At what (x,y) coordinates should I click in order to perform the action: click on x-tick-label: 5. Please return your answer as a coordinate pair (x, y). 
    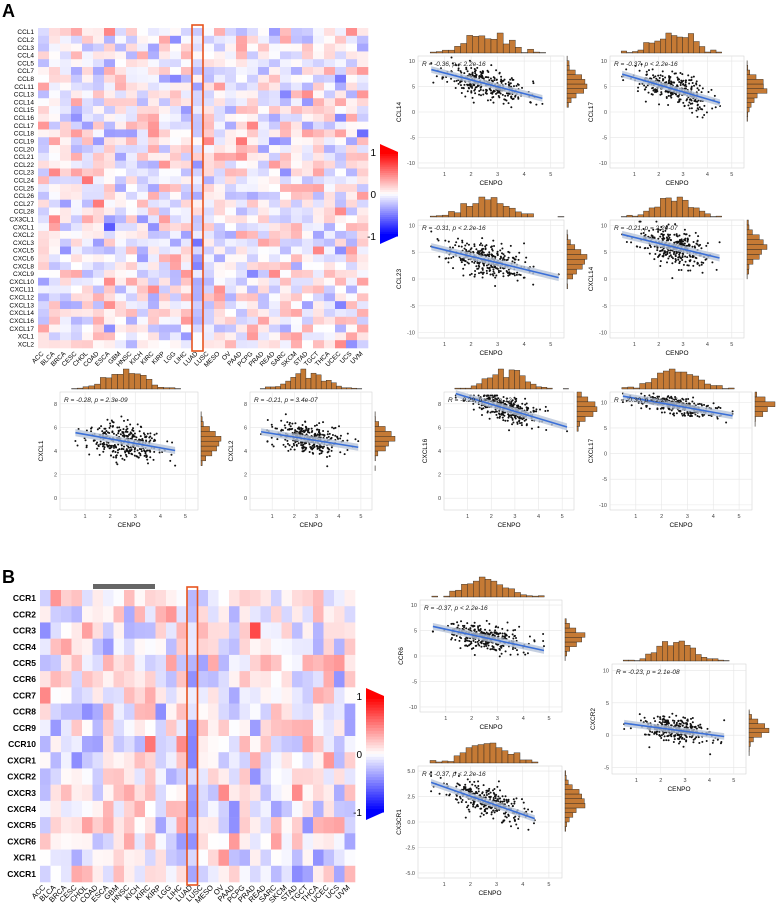
    Looking at the image, I should click on (739, 517).